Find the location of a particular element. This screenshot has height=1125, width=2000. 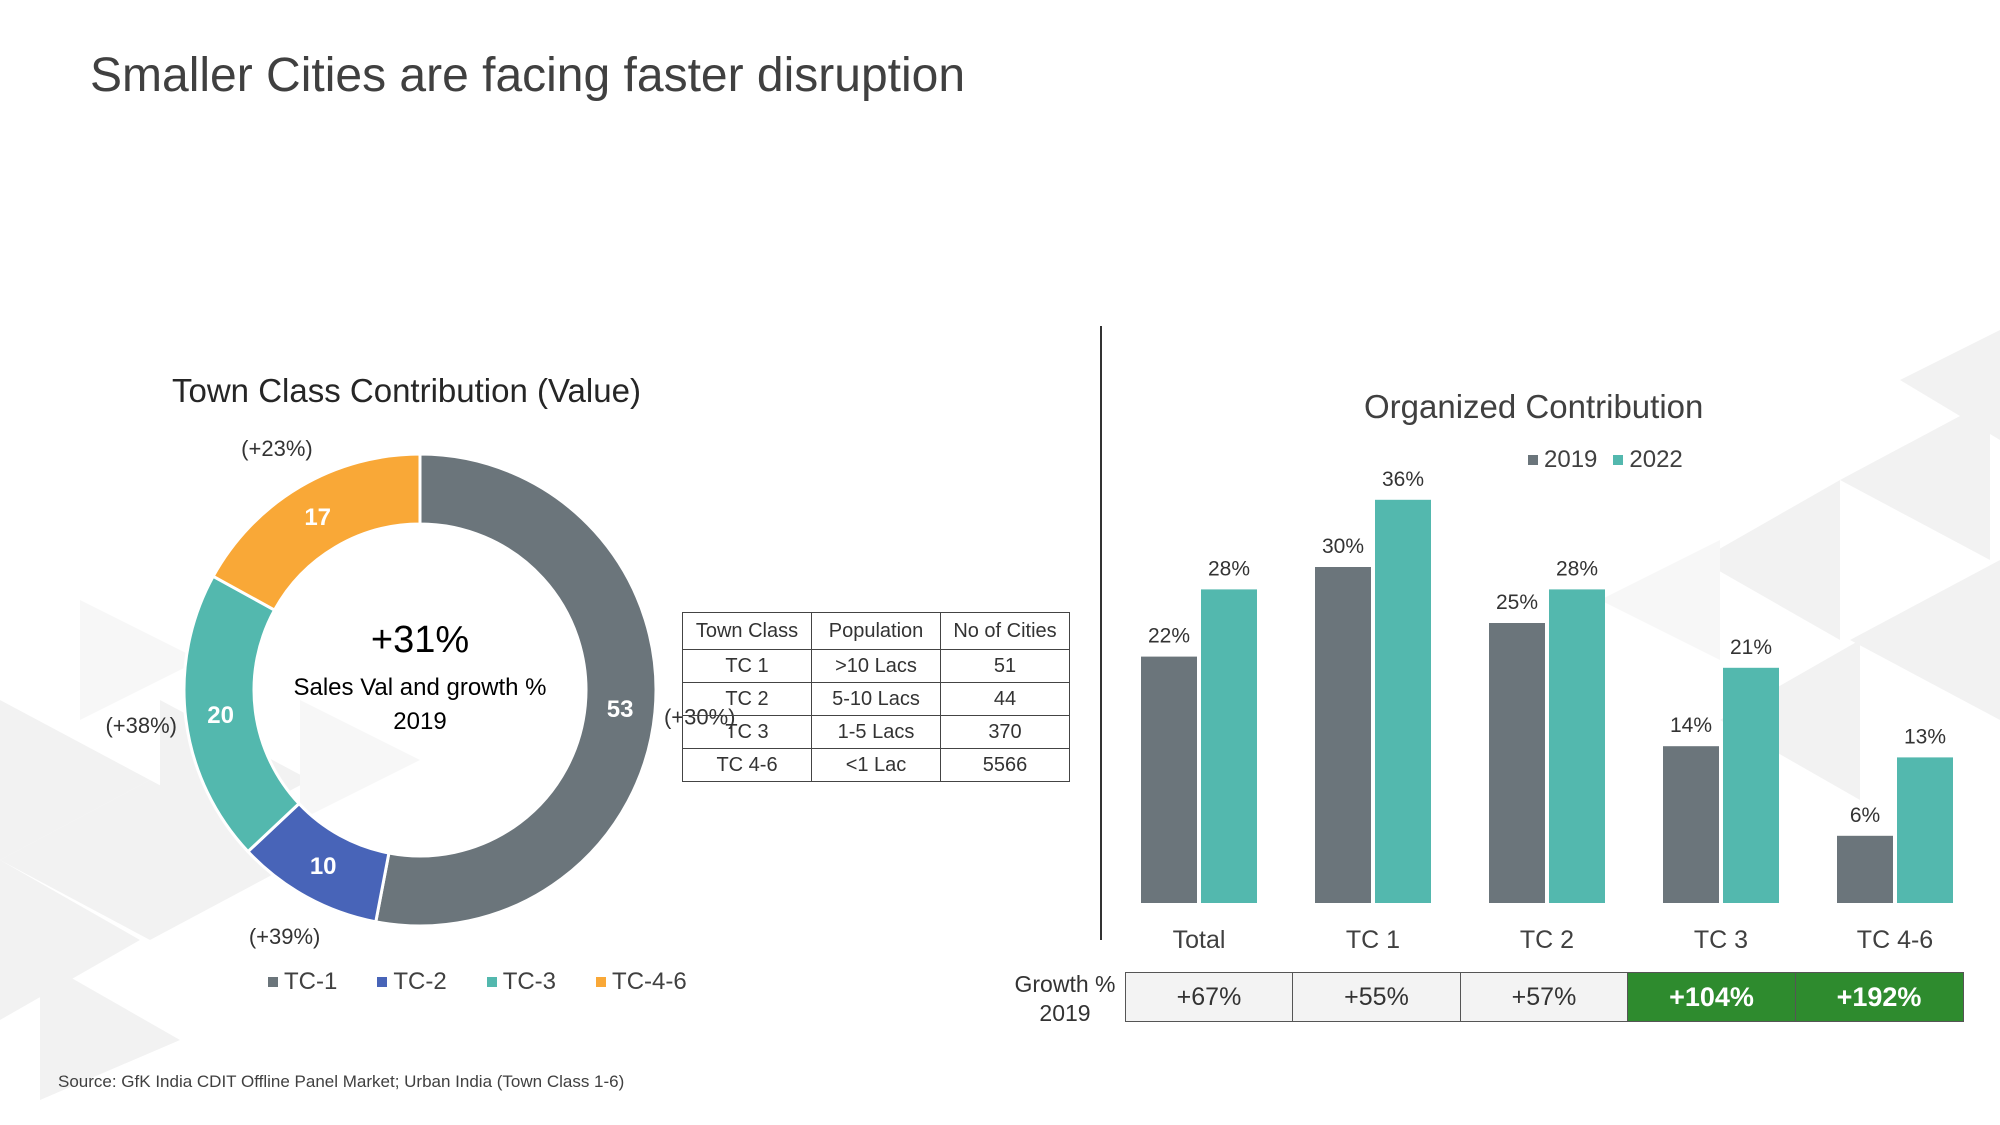

donut-center-year: 2019 is located at coordinates (419, 721).